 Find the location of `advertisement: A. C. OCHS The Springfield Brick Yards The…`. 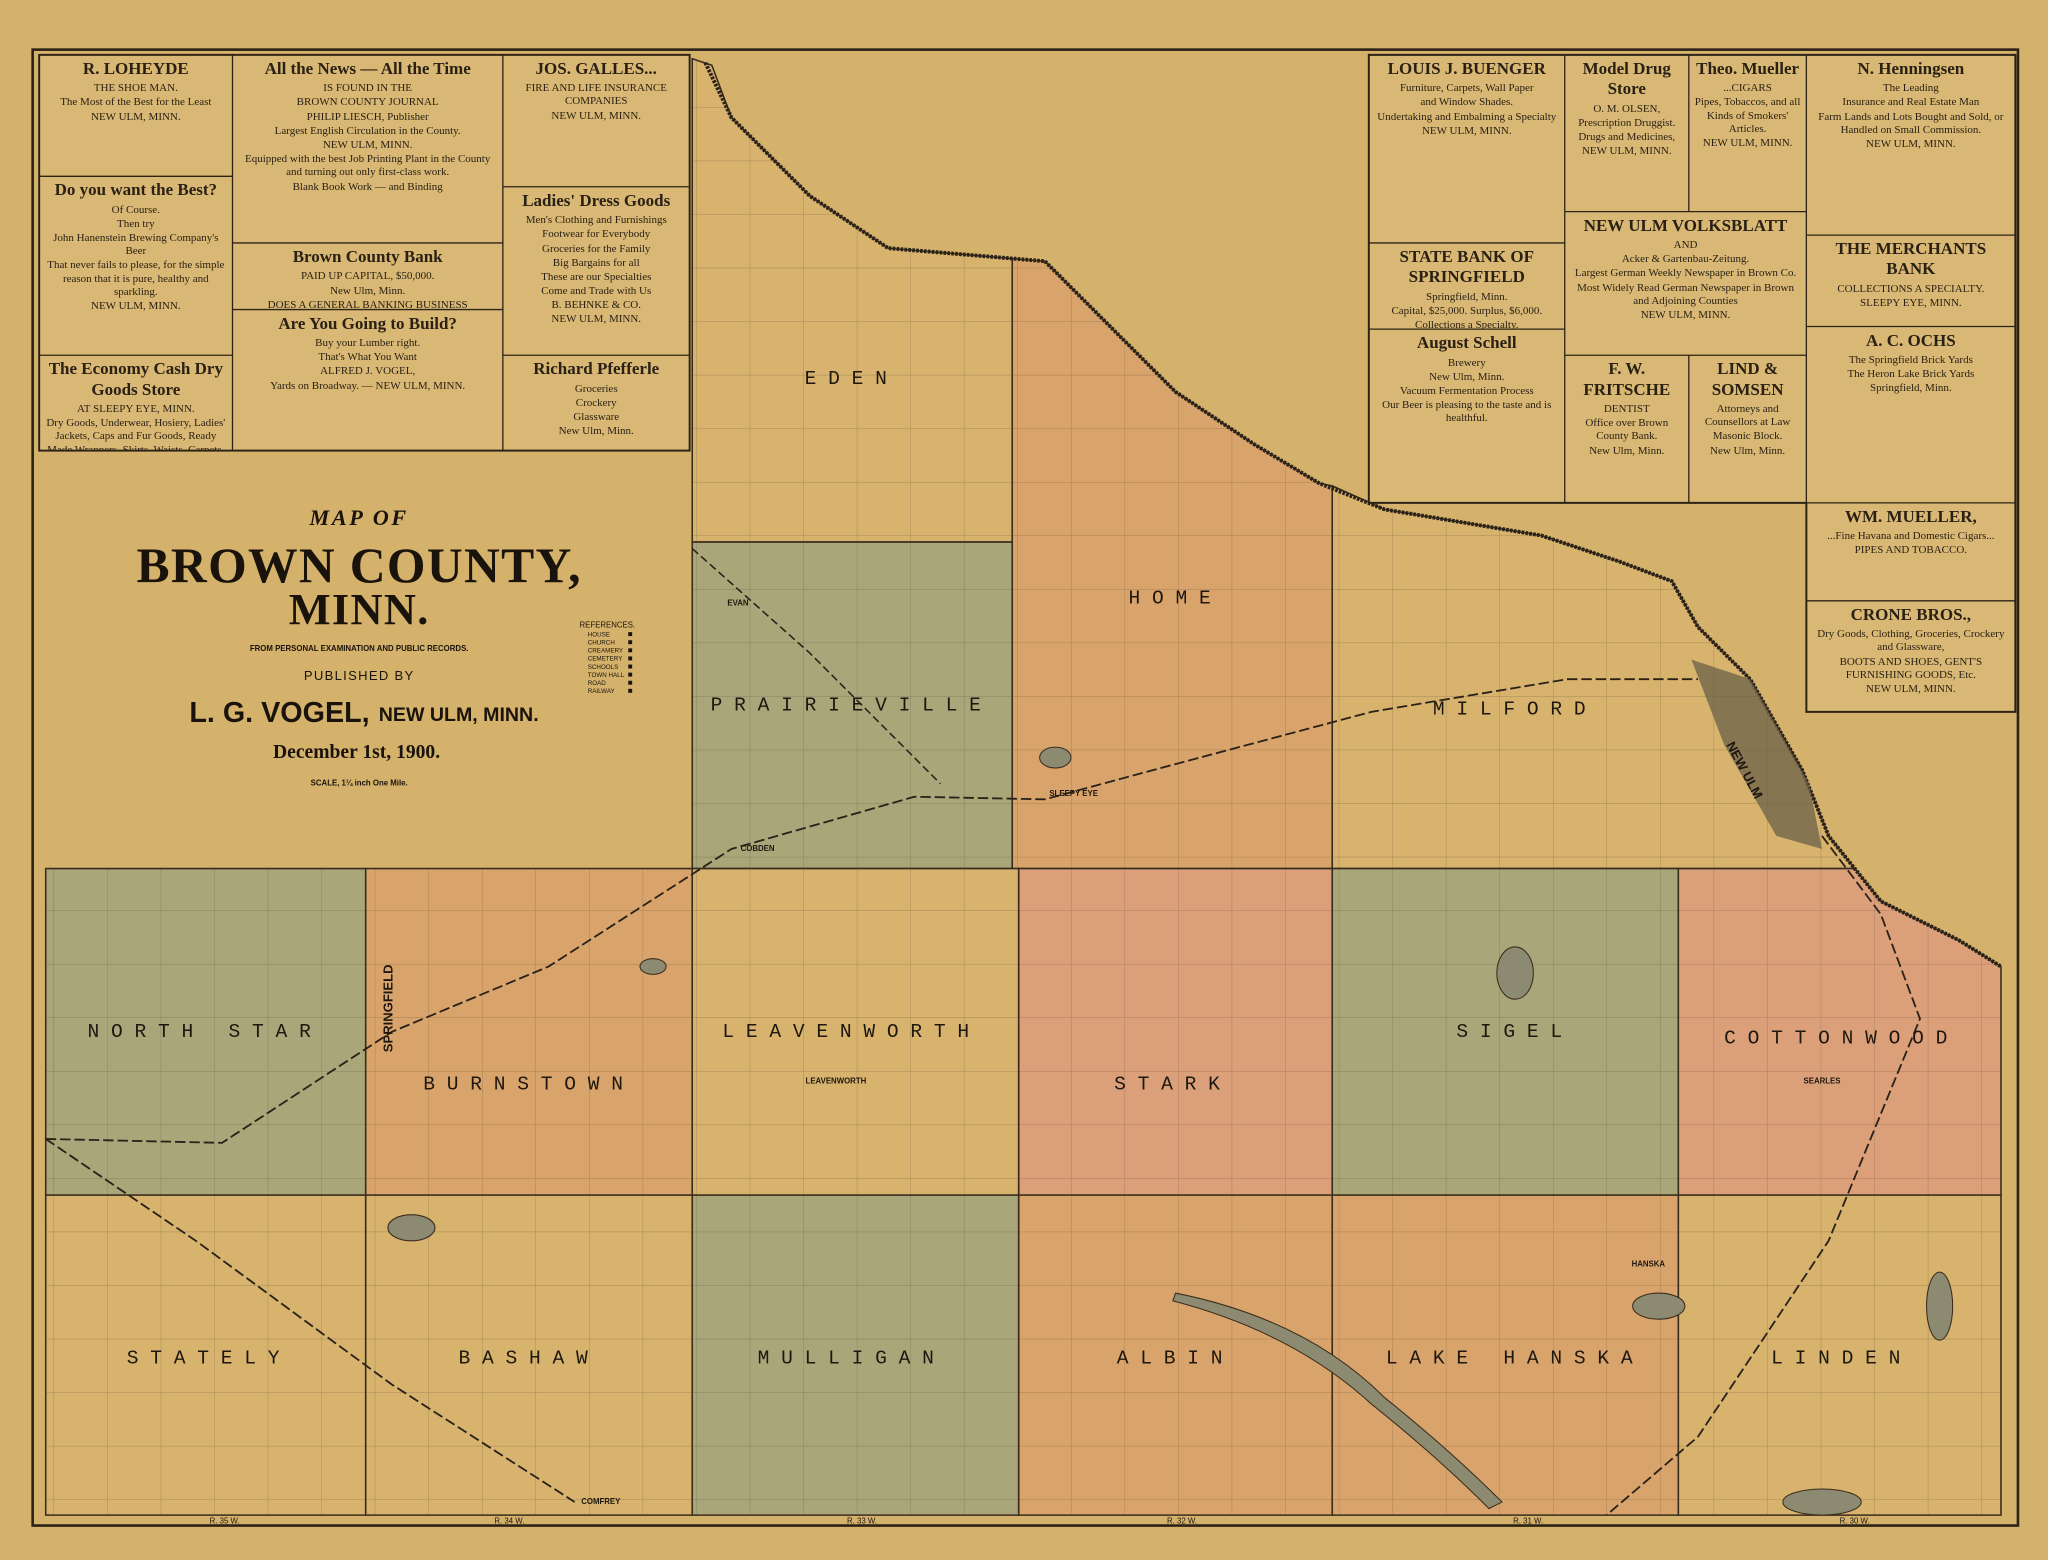

advertisement: A. C. OCHS The Springfield Brick Yards The… is located at coordinates (1910, 415).